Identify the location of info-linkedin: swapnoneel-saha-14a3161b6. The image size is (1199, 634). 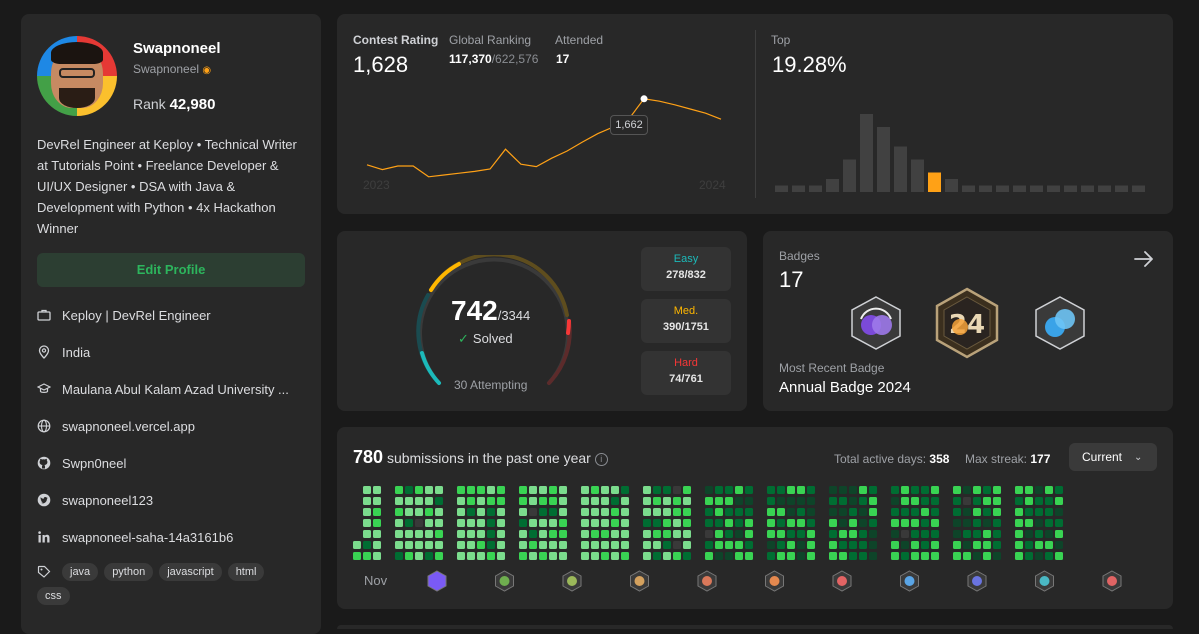
(174, 537).